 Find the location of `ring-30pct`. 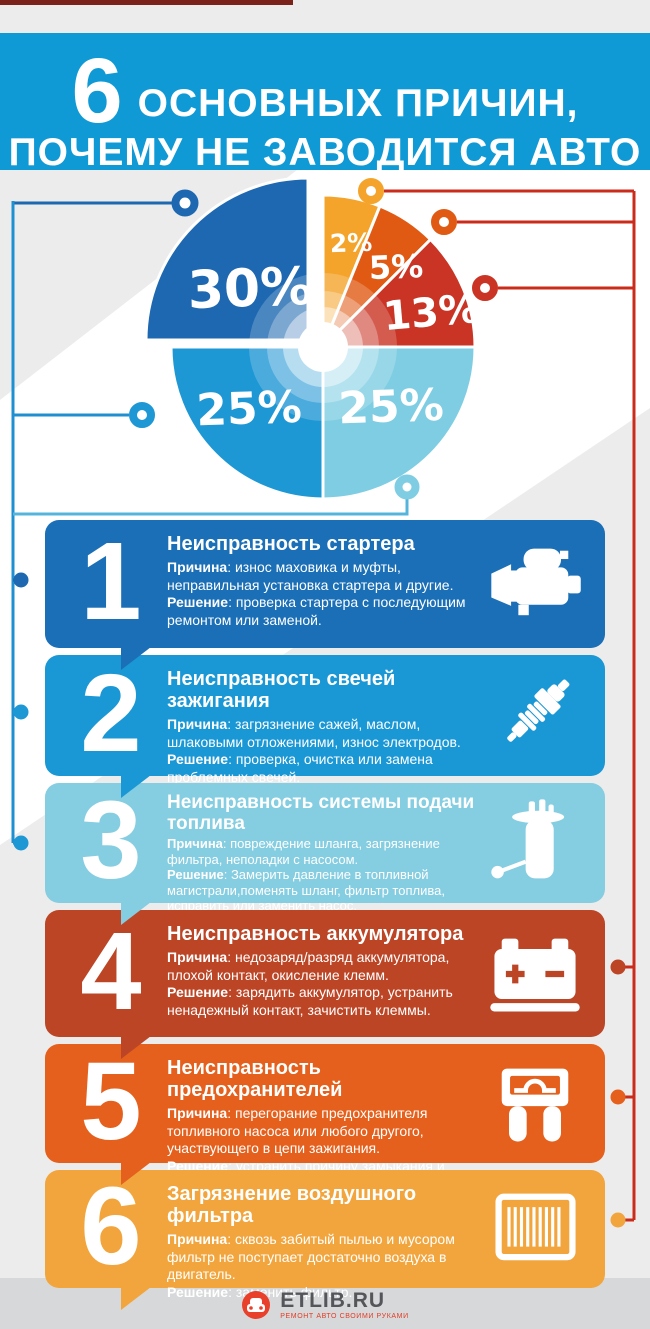

ring-30pct is located at coordinates (185, 203).